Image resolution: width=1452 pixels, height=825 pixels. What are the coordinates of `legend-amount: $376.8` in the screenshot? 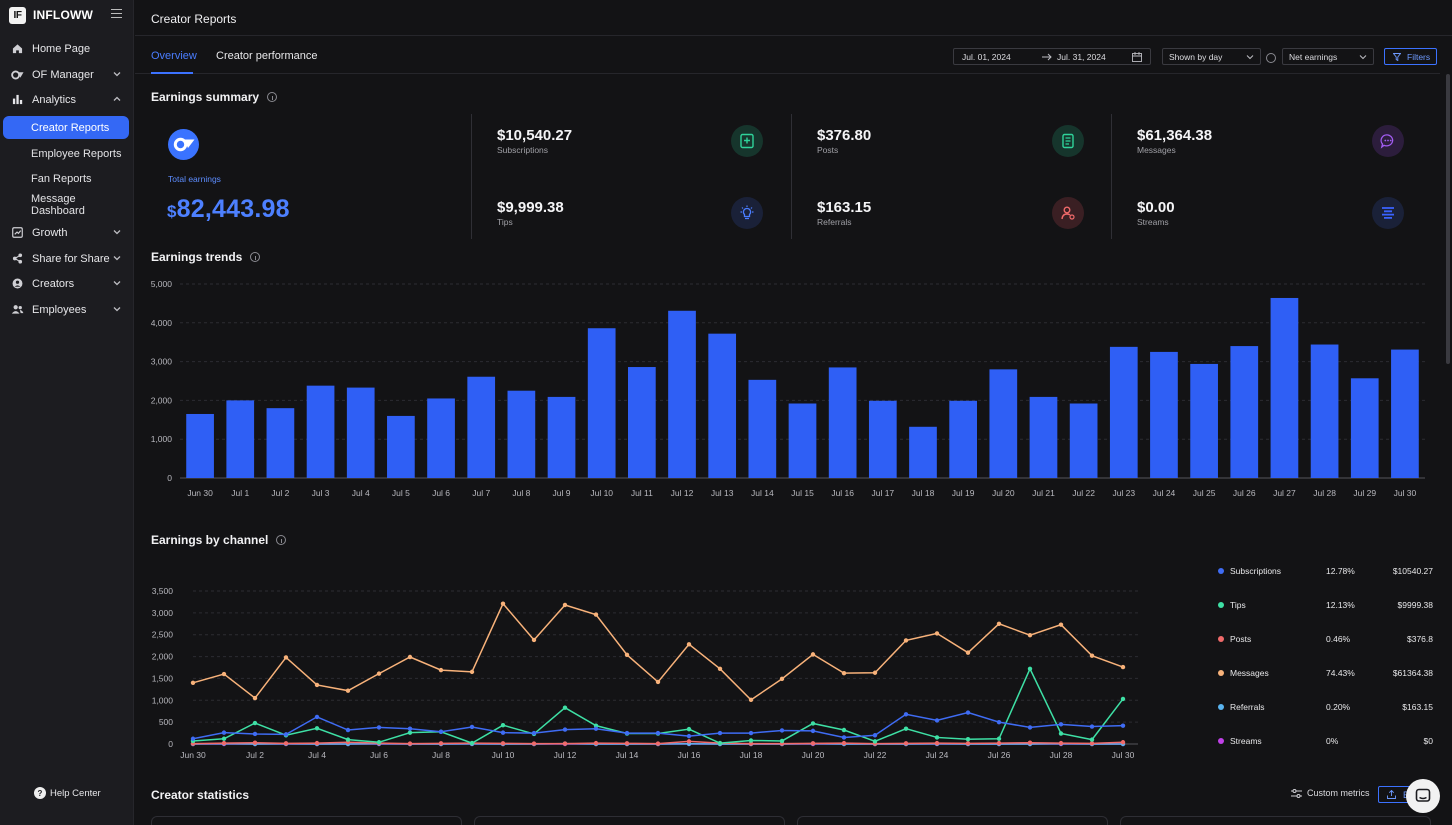 It's located at (1420, 639).